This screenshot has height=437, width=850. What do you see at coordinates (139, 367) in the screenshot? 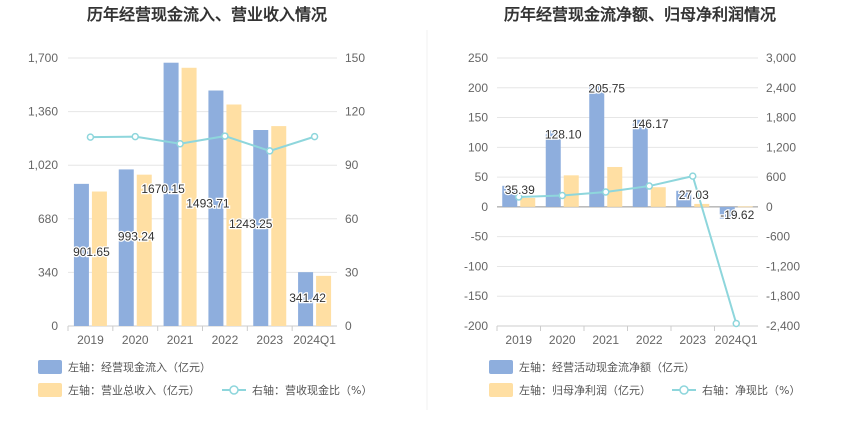
I see `legend-label: 左轴：经营现金流入（亿元）` at bounding box center [139, 367].